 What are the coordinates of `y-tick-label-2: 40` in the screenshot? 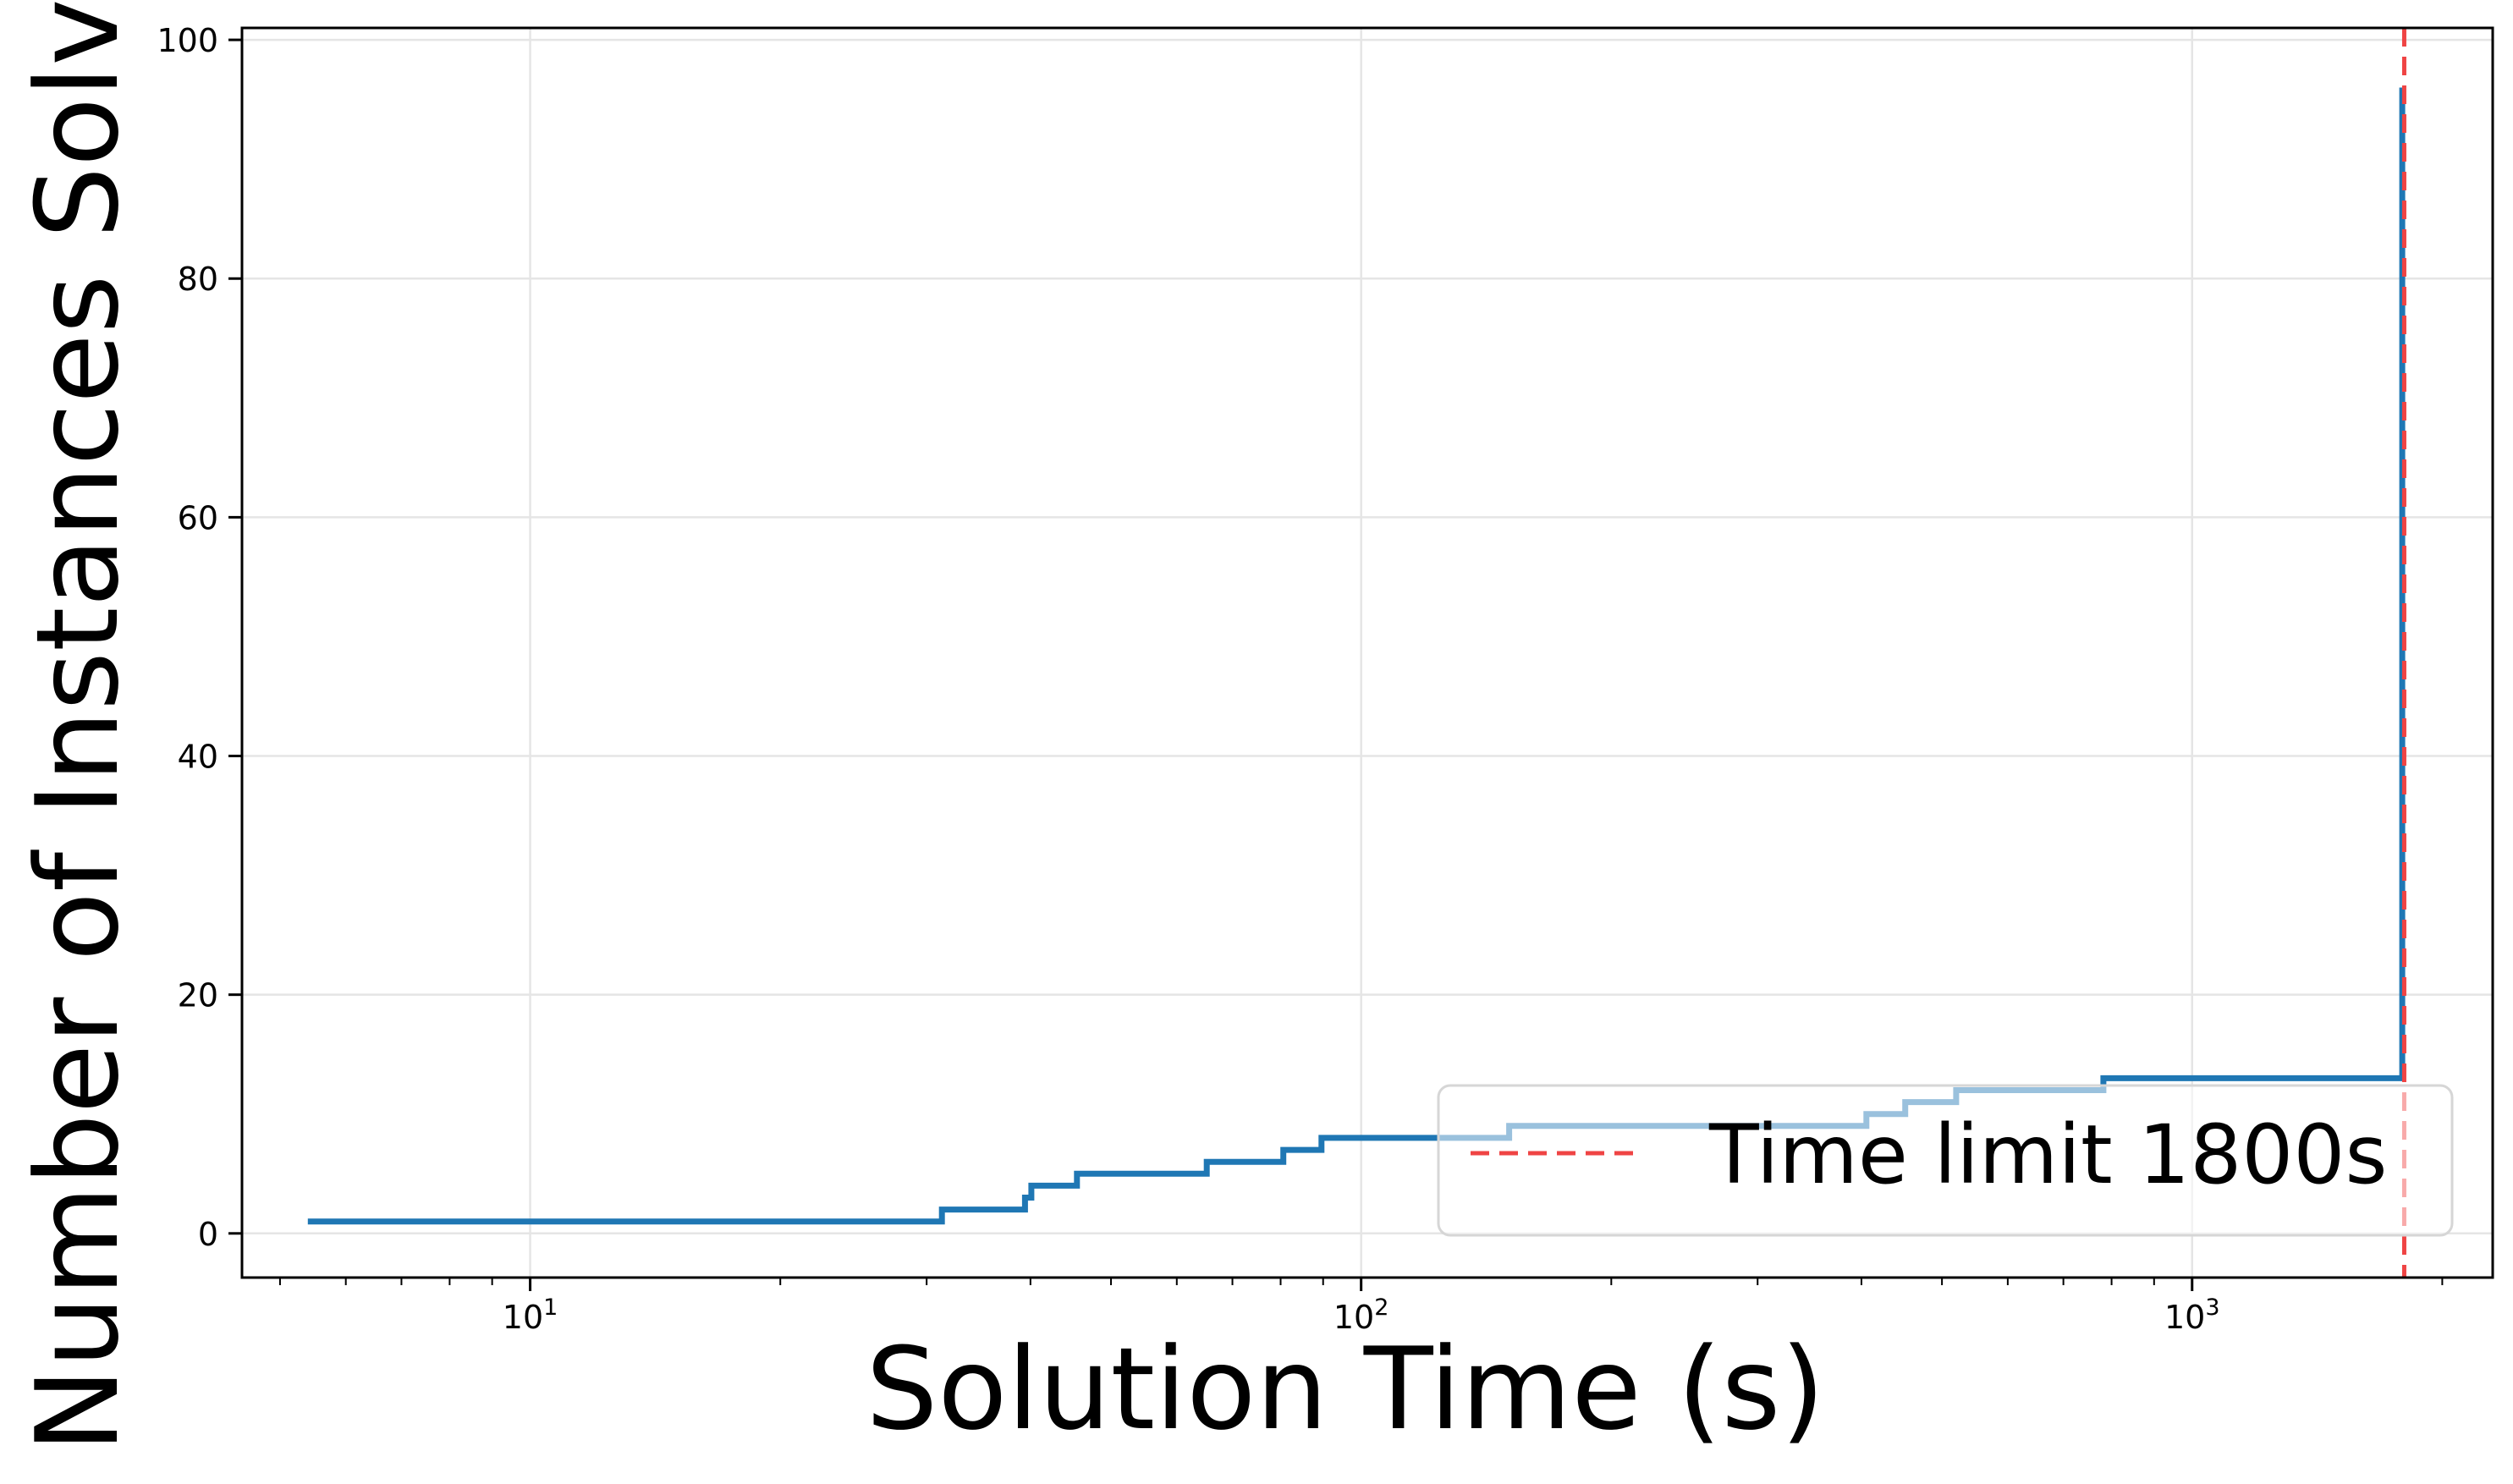 It's located at (198, 757).